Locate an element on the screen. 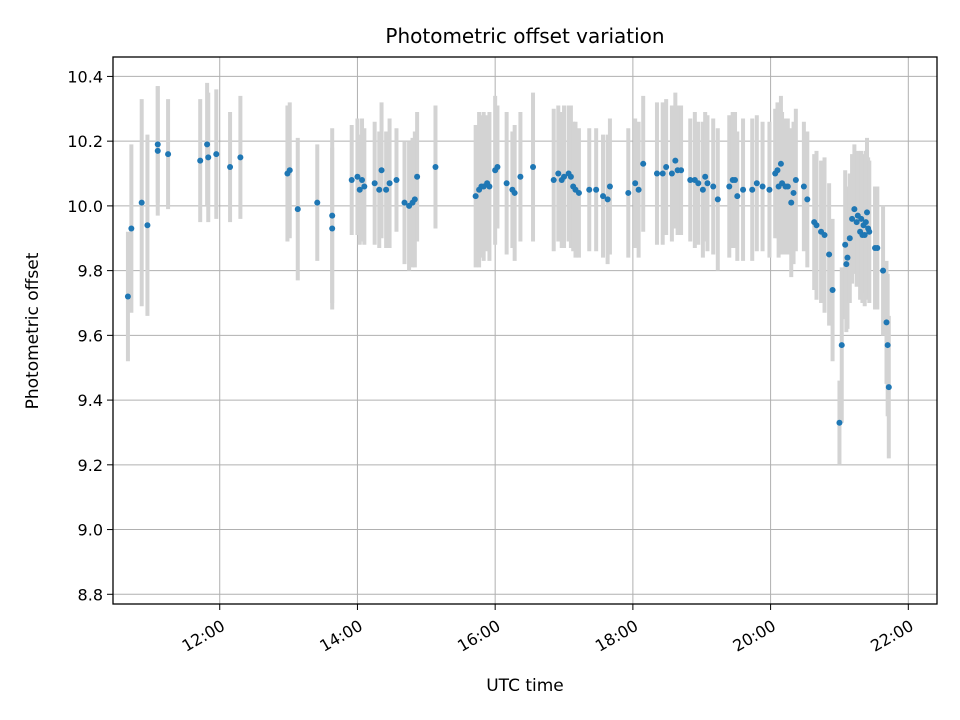 Image resolution: width=960 pixels, height=720 pixels. y-tick-label: 9.6 is located at coordinates (90, 335).